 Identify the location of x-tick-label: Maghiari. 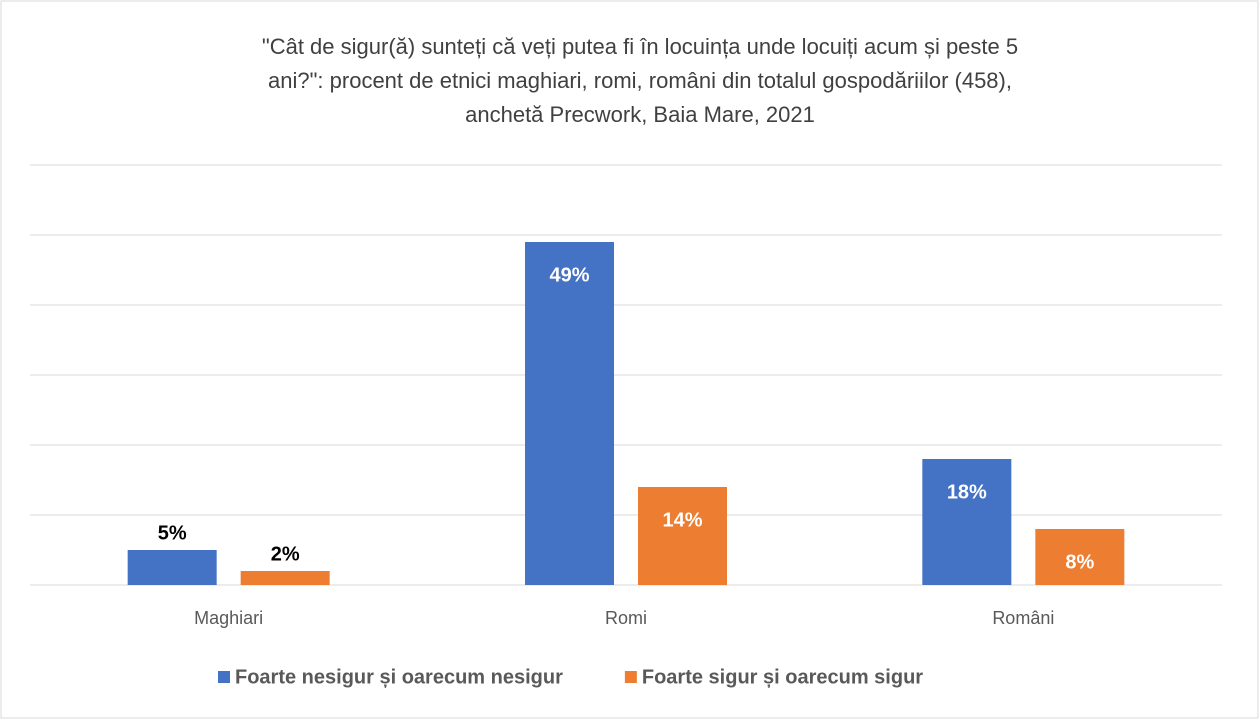
(228, 618).